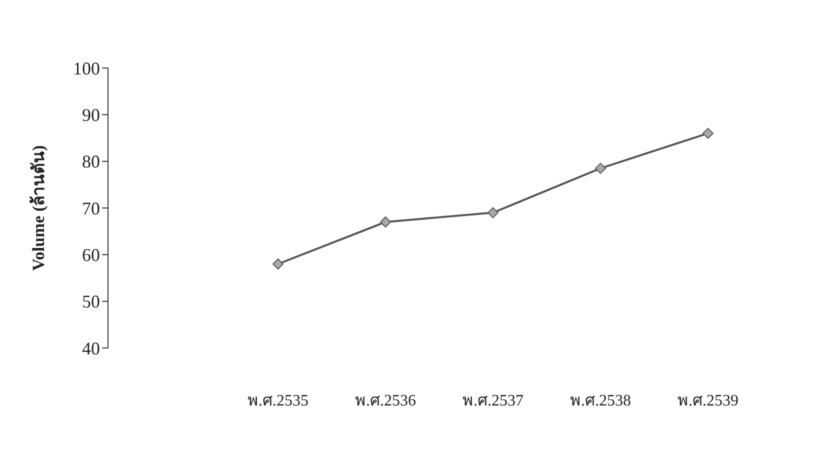 The height and width of the screenshot is (450, 819). What do you see at coordinates (278, 401) in the screenshot?
I see `x-tick-label: พ.ศ.2535` at bounding box center [278, 401].